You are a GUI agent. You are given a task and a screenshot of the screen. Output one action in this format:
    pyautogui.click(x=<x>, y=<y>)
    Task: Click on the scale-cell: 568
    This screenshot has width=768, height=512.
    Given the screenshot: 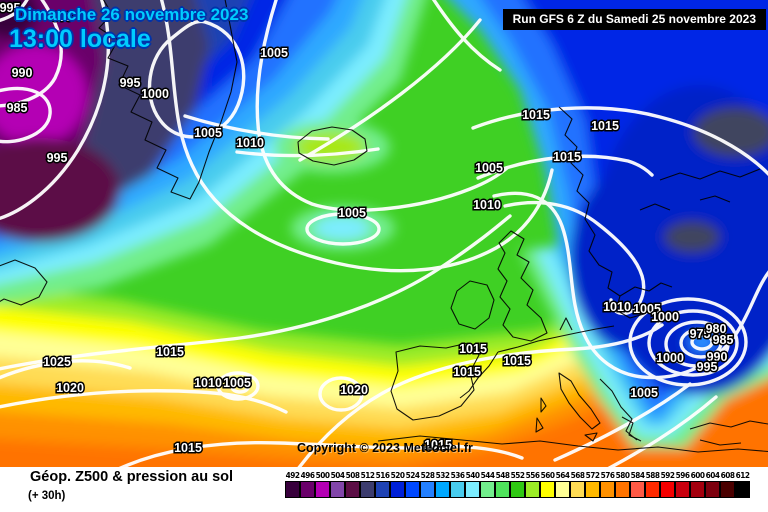 What is the action you would take?
    pyautogui.click(x=577, y=484)
    